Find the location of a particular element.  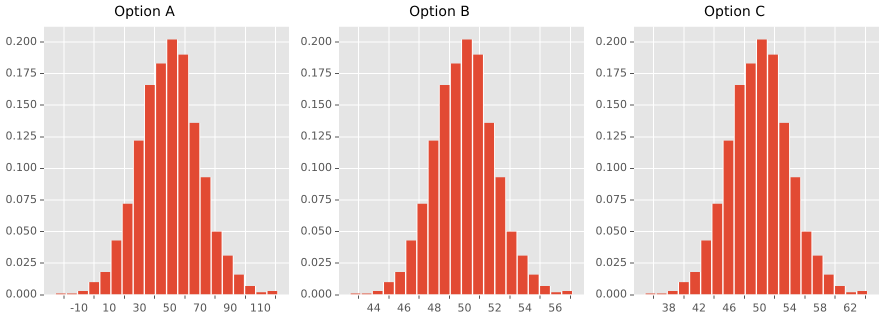

x-tick-label: 10 is located at coordinates (109, 307).